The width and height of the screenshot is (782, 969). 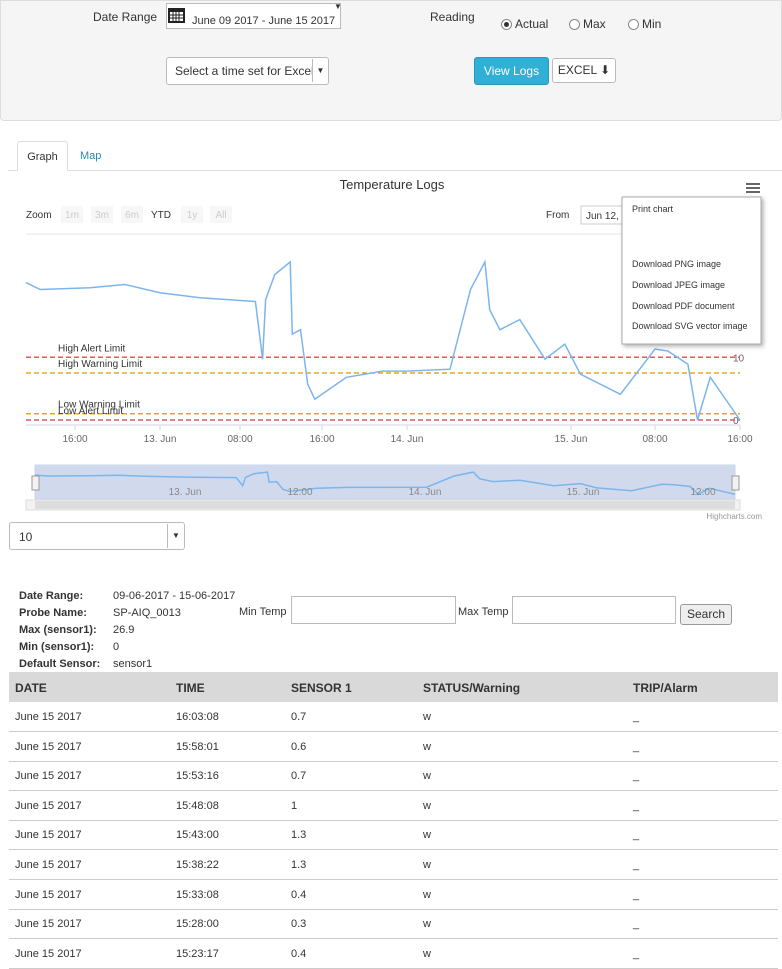 What do you see at coordinates (299, 865) in the screenshot?
I see `cell: 1.3` at bounding box center [299, 865].